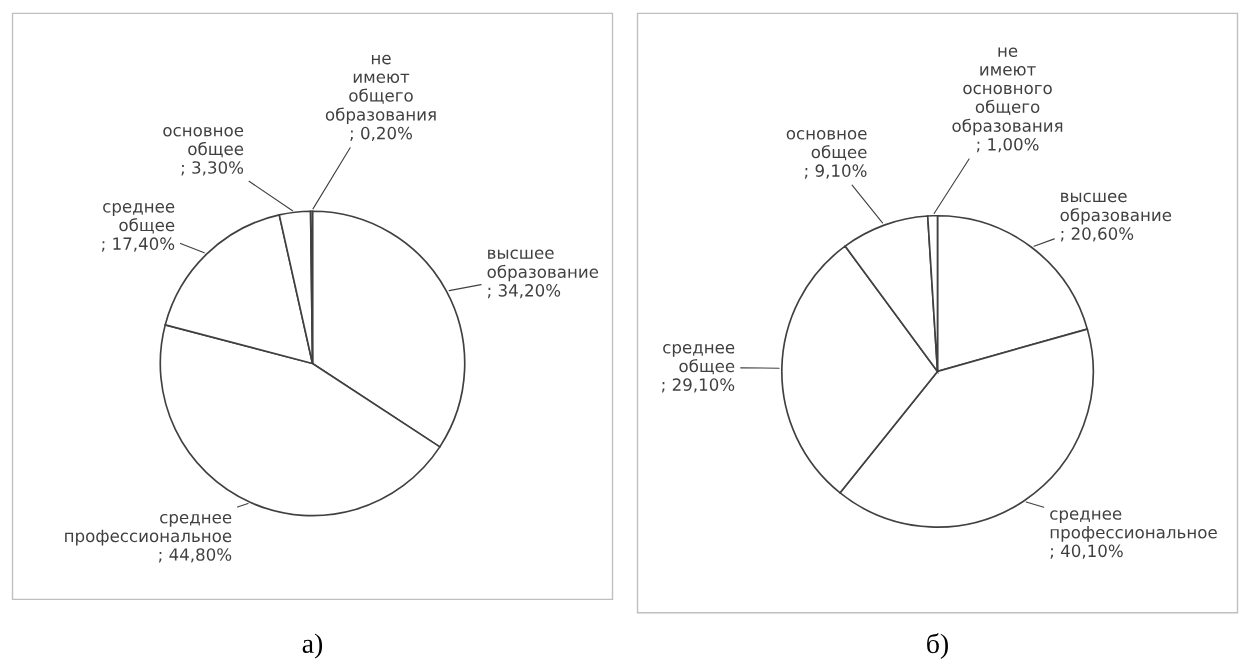 This screenshot has height=666, width=1250. Describe the element at coordinates (937, 646) in the screenshot. I see `text: б)` at that location.